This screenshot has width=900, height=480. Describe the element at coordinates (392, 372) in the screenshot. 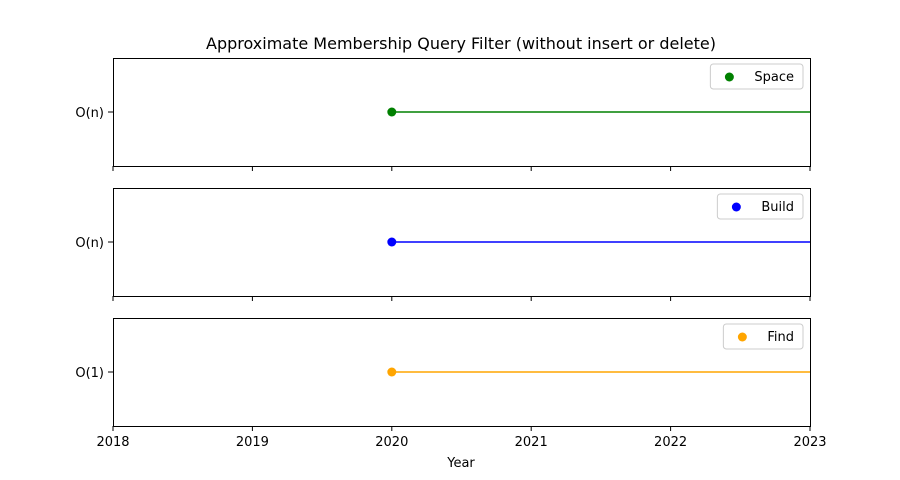

I see `data-point-find` at that location.